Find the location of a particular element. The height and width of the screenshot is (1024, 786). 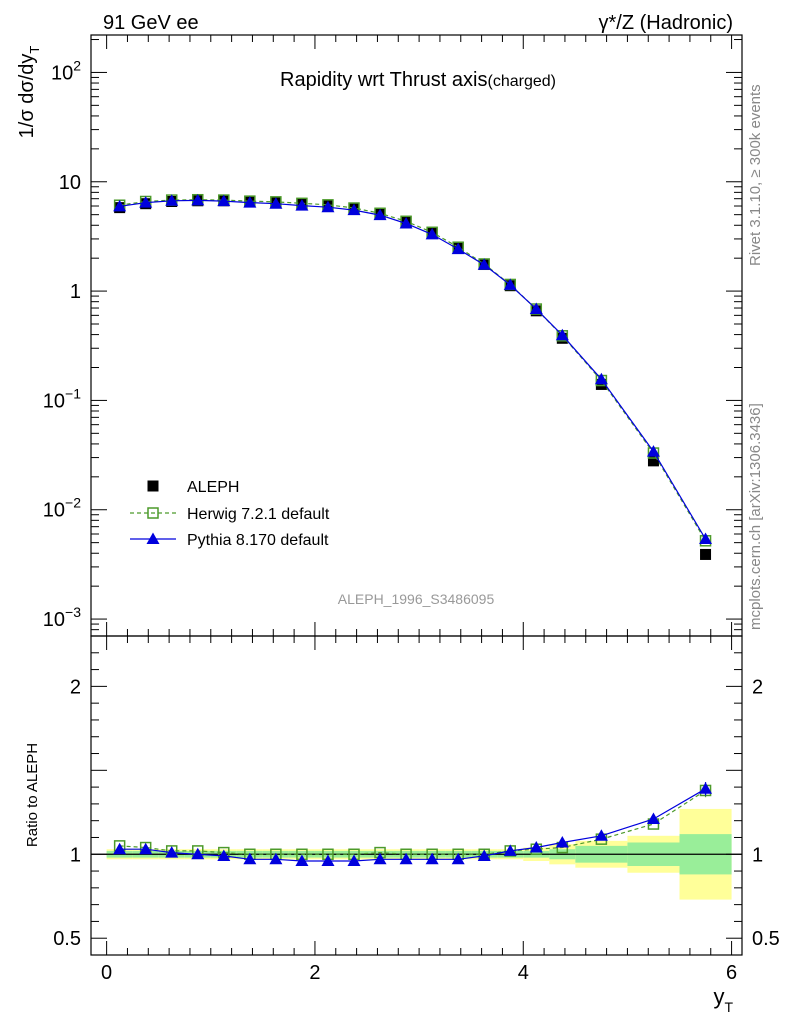

y-tick-label: 10⁻³ is located at coordinates (62, 617).